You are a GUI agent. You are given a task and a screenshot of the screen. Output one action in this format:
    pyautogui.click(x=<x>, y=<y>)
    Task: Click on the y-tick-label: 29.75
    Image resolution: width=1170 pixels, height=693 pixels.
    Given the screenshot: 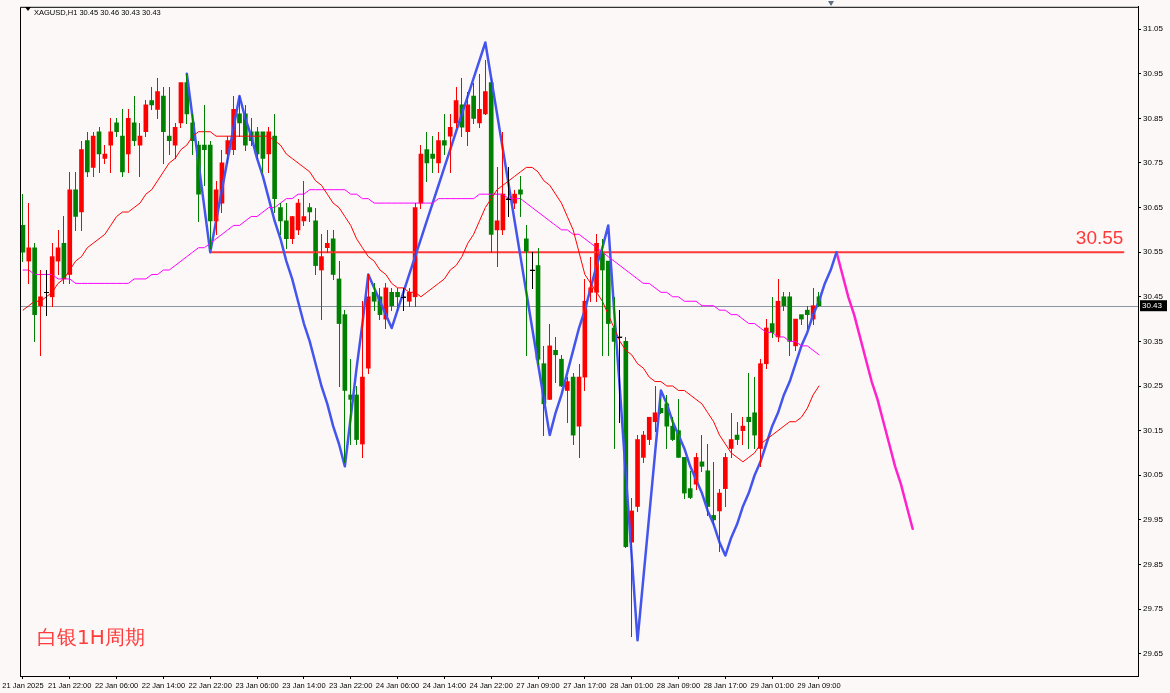 What is the action you would take?
    pyautogui.click(x=1153, y=609)
    